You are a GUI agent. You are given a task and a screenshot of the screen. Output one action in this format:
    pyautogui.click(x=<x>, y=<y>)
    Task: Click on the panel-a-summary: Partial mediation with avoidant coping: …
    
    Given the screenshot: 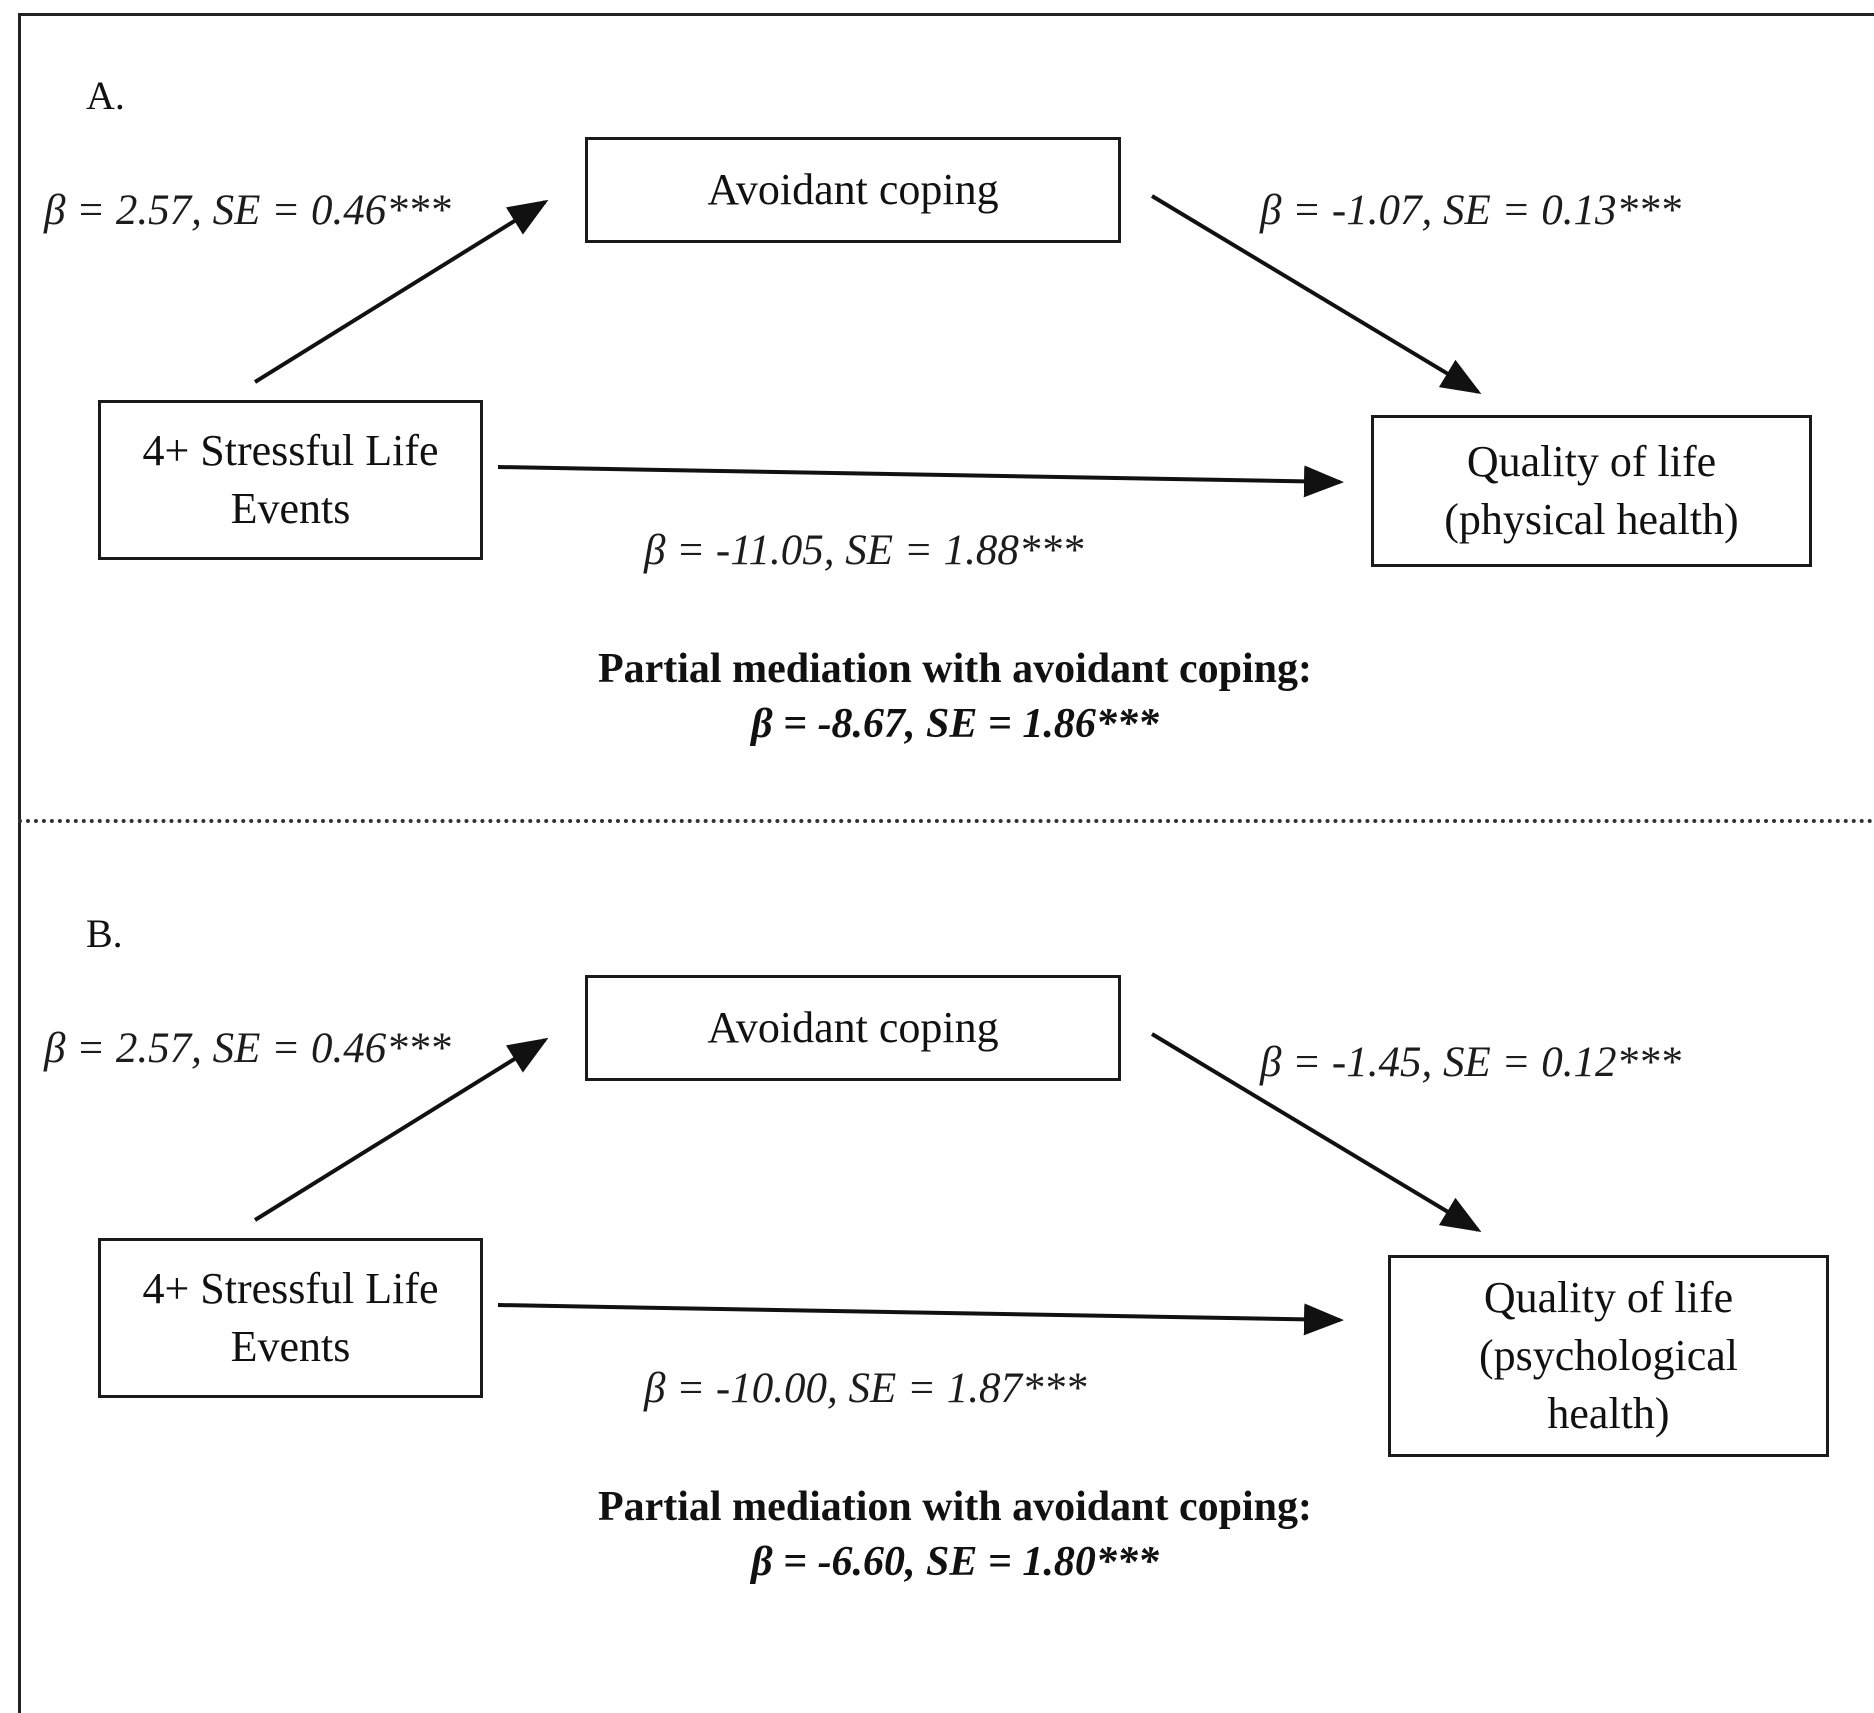 What is the action you would take?
    pyautogui.click(x=937, y=696)
    